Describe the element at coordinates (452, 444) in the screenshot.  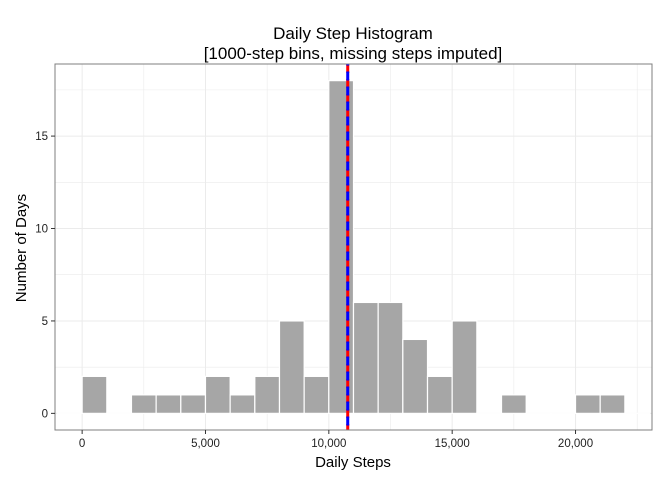
I see `x-tick-label: 15,000` at that location.